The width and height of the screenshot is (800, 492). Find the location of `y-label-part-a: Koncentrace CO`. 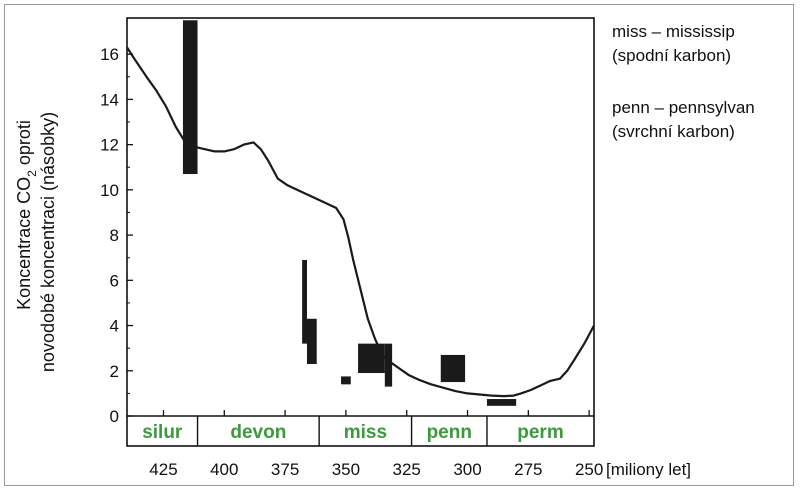

y-label-part-a: Koncentrace CO is located at coordinates (24, 243).